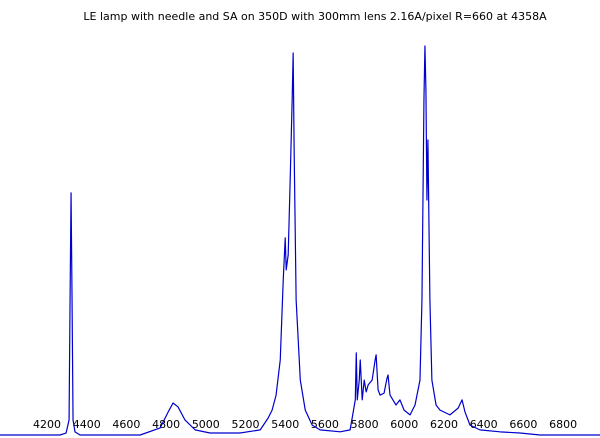 The height and width of the screenshot is (438, 600). What do you see at coordinates (325, 424) in the screenshot?
I see `x-tick-label: 5600` at bounding box center [325, 424].